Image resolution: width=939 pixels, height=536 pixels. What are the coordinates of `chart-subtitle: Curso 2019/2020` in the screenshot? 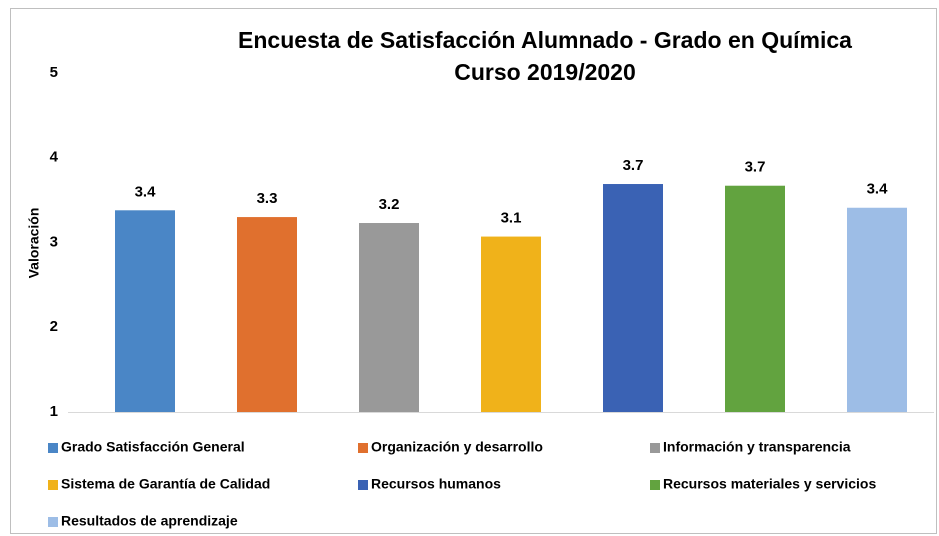 It's located at (545, 72).